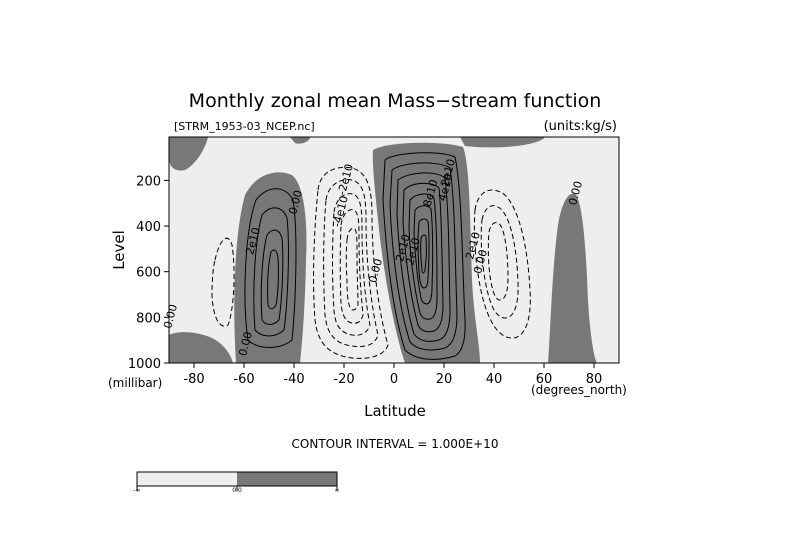 The image size is (789, 558). What do you see at coordinates (494, 379) in the screenshot?
I see `x-tick-label: 40` at bounding box center [494, 379].